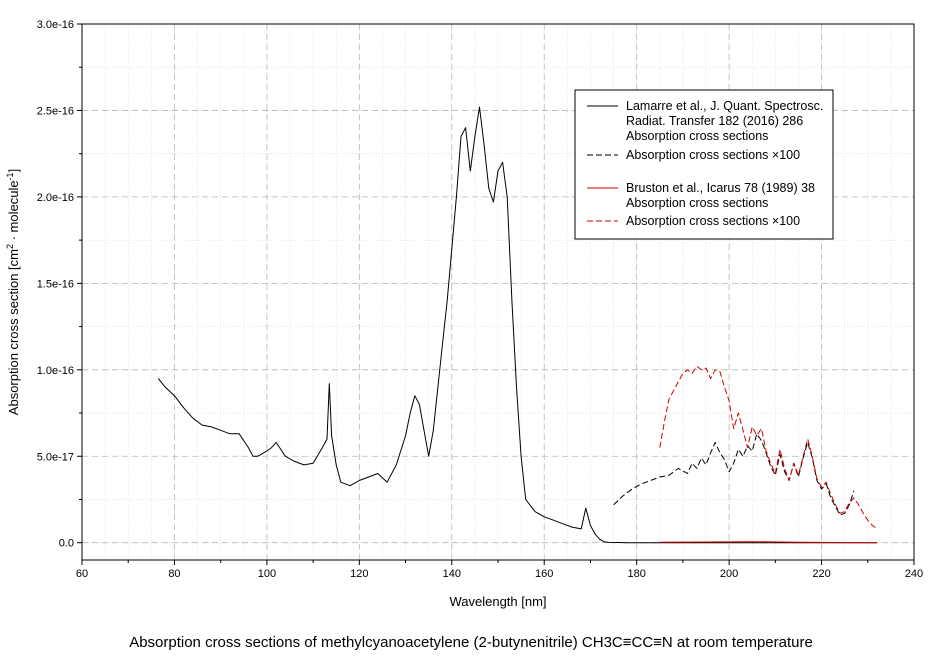  I want to click on x-tick-label: 80, so click(174, 574).